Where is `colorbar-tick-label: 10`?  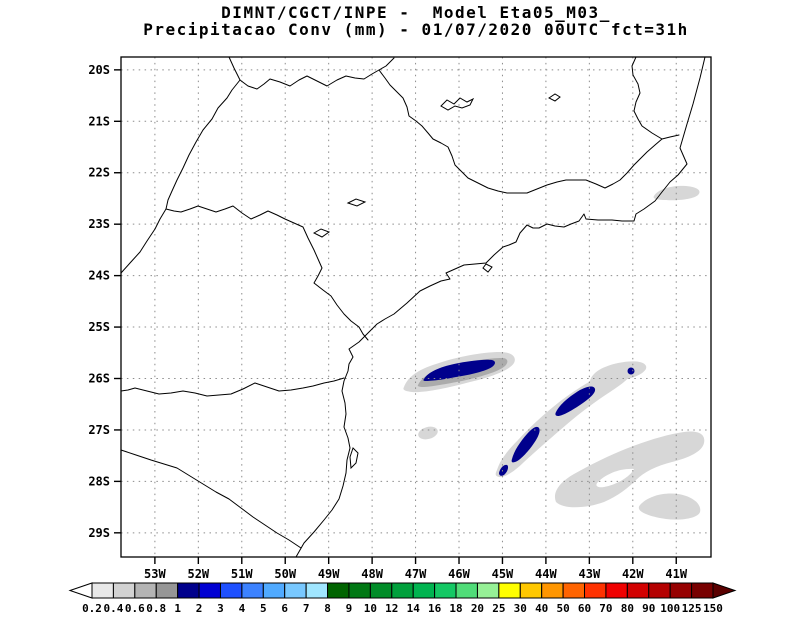 colorbar-tick-label: 10 is located at coordinates (370, 608).